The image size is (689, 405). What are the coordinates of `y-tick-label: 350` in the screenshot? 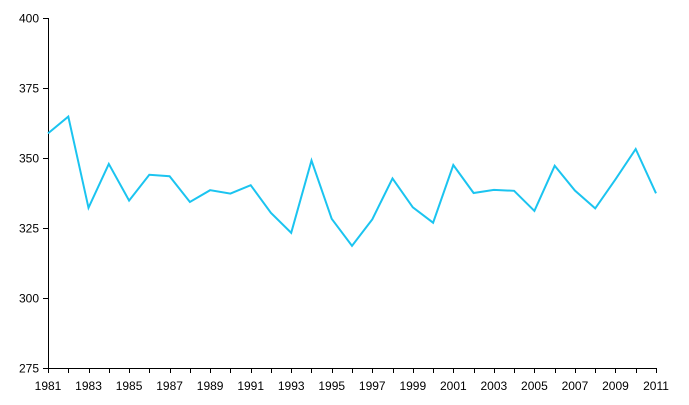 It's located at (29, 159).